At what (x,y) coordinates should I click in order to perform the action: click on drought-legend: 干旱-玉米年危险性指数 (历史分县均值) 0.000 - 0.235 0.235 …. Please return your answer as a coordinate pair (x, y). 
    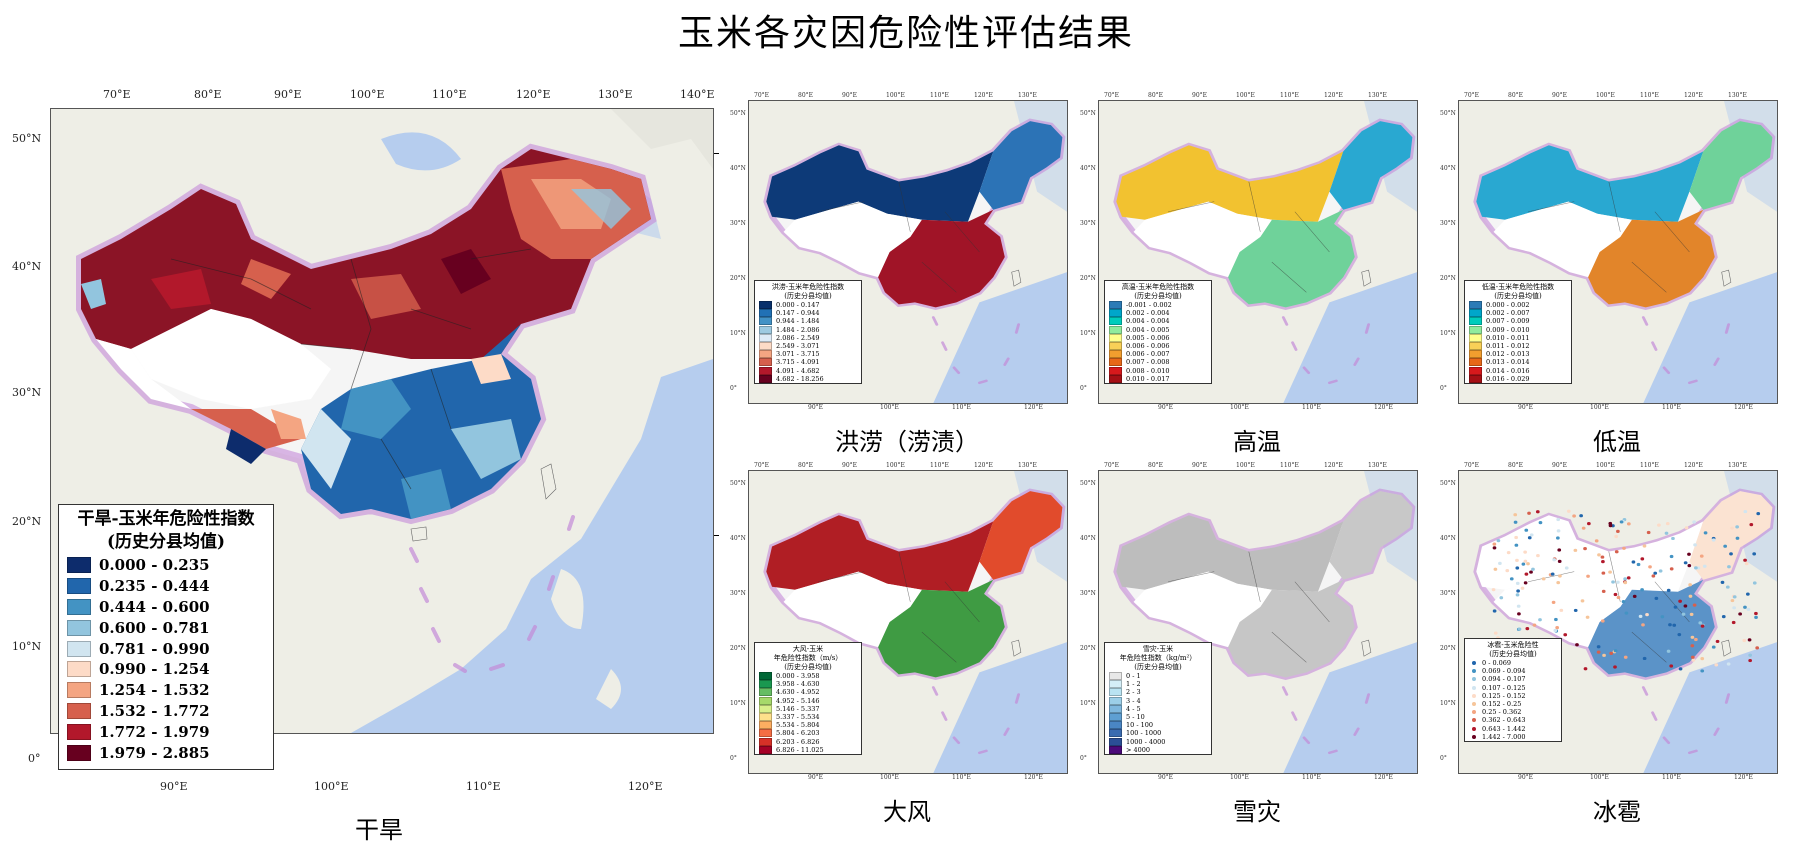
    Looking at the image, I should click on (166, 637).